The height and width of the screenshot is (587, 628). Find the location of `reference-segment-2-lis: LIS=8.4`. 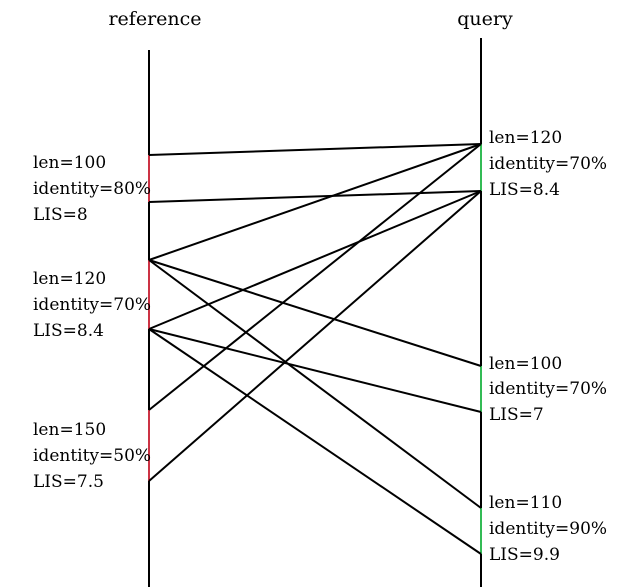

reference-segment-2-lis: LIS=8.4 is located at coordinates (68, 331).